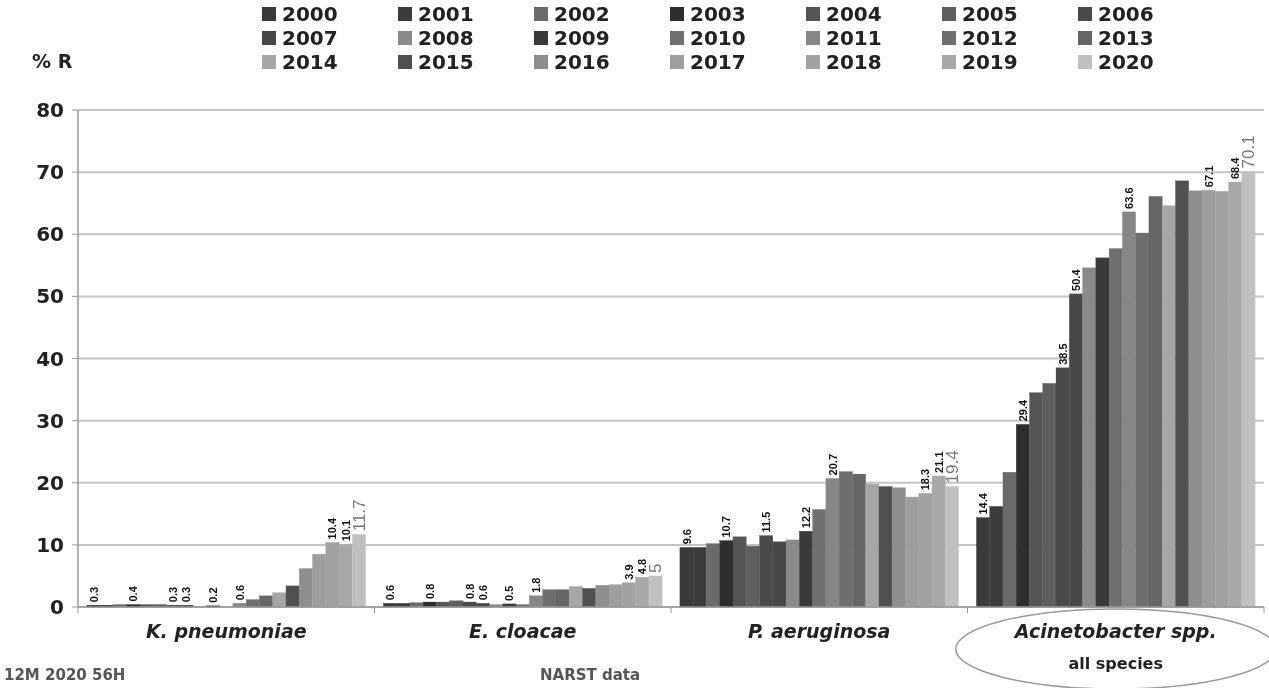 This screenshot has width=1269, height=688. Describe the element at coordinates (983, 503) in the screenshot. I see `data-label: 14.4` at that location.